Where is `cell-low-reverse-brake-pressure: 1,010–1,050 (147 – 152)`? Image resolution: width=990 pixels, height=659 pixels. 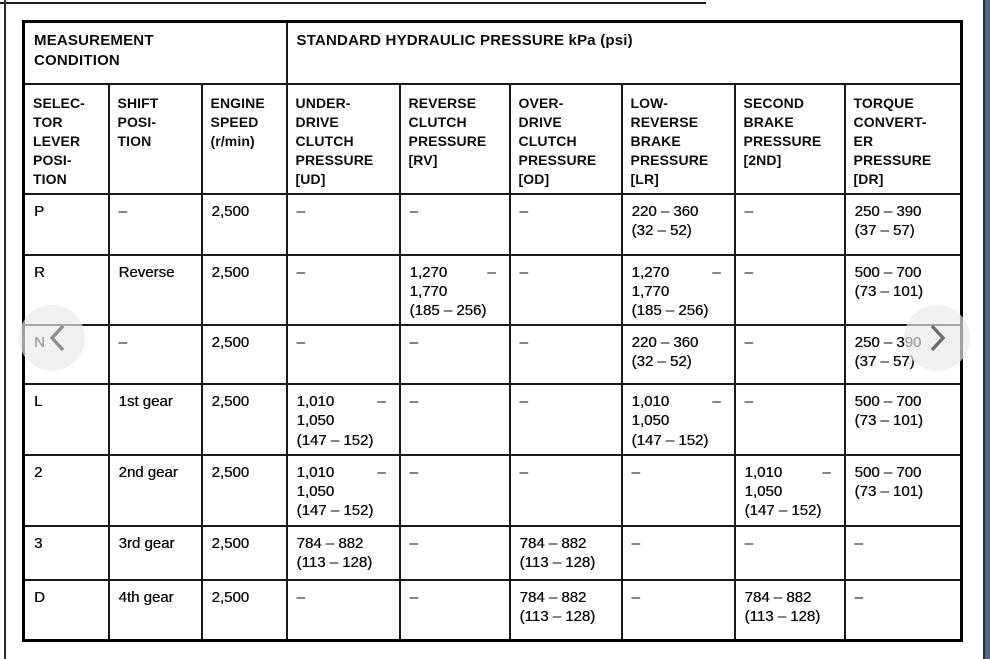 cell-low-reverse-brake-pressure: 1,010–1,050 (147 – 152) is located at coordinates (678, 419).